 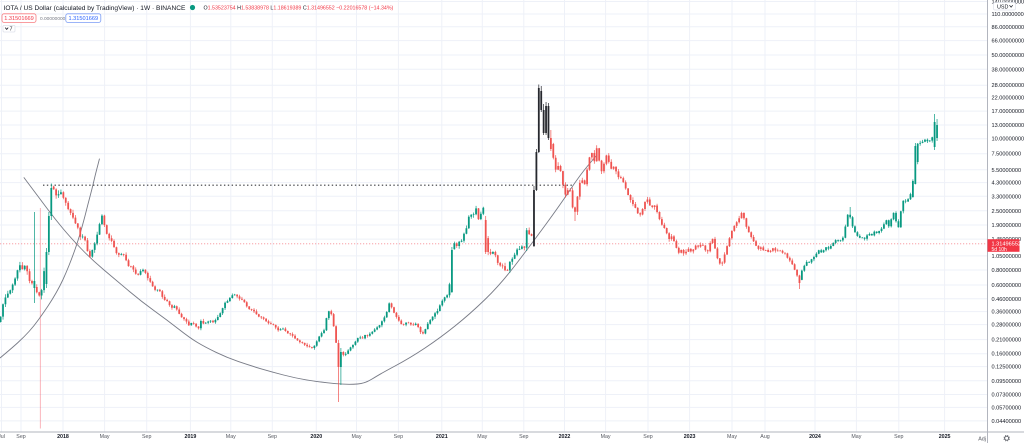 What do you see at coordinates (1007, 286) in the screenshot?
I see `svg-text: 0.60000000` at bounding box center [1007, 286].